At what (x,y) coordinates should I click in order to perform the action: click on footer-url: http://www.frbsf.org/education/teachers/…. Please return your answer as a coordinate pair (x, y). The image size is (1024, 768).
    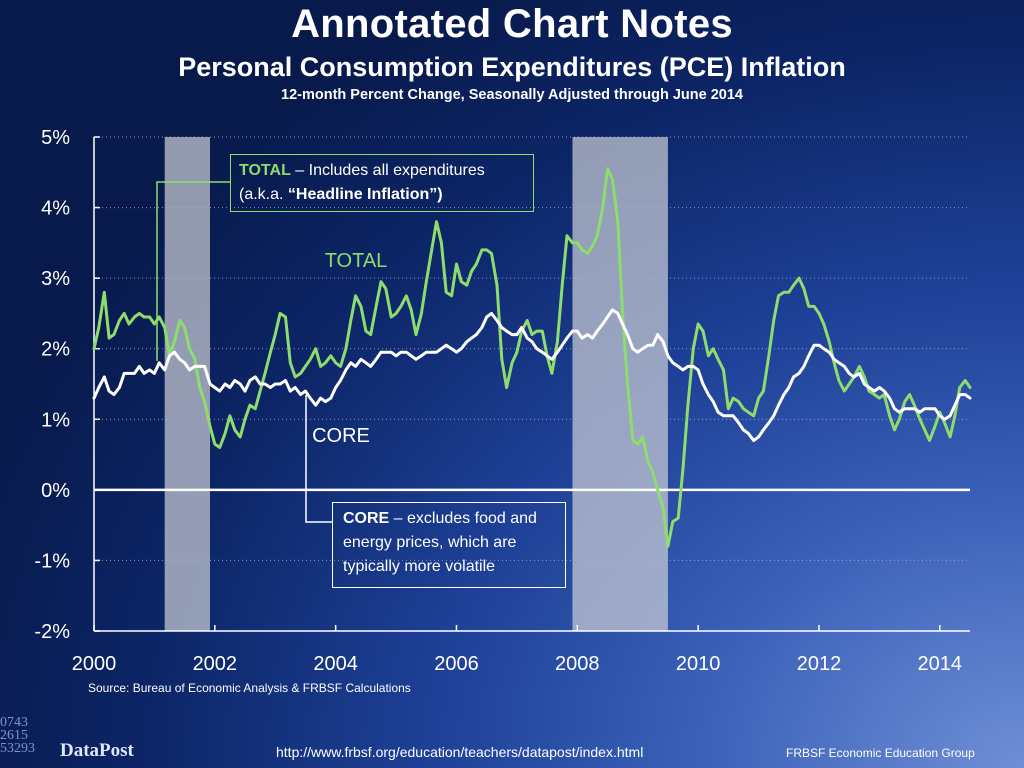
    Looking at the image, I should click on (460, 752).